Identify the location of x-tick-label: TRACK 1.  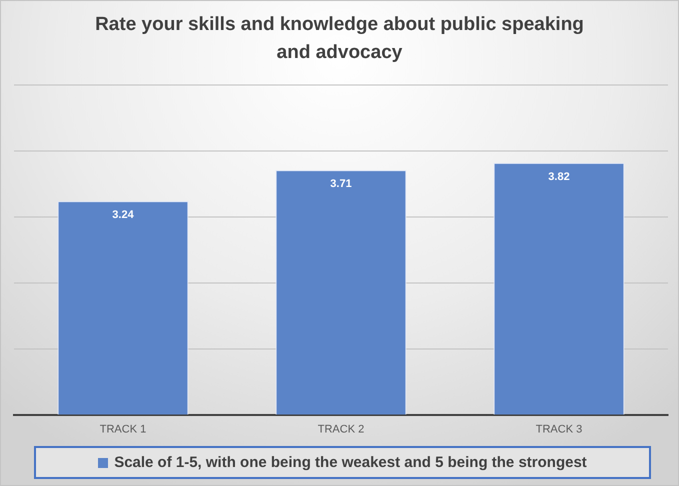
(123, 430).